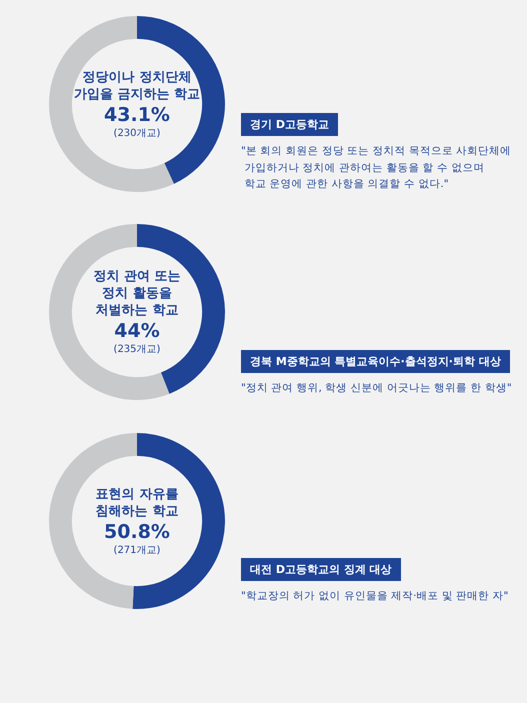 The width and height of the screenshot is (527, 703). Describe the element at coordinates (137, 550) in the screenshot. I see `text: (271개교)` at that location.